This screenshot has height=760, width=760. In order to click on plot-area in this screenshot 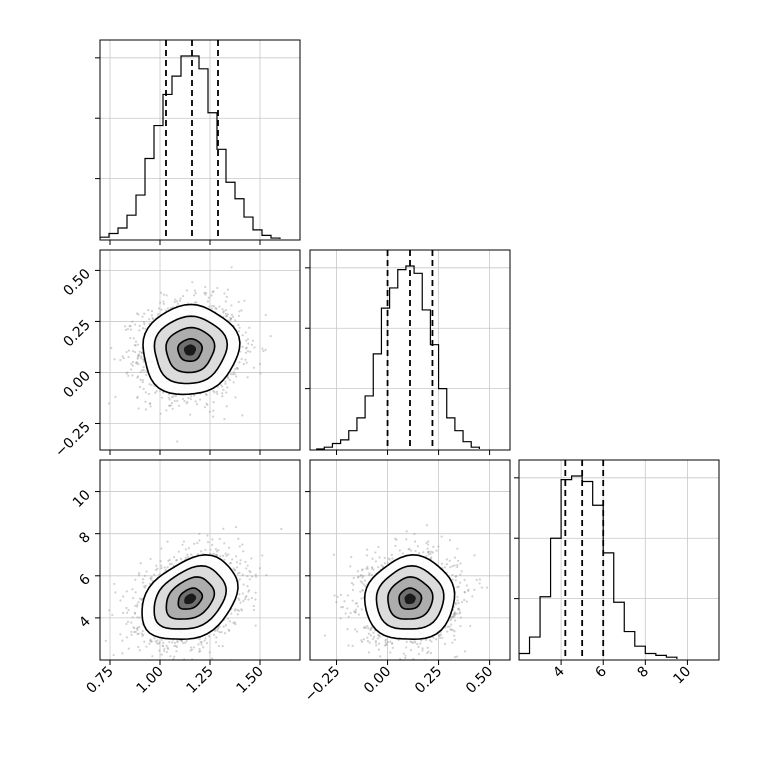, I will do `click(200, 140)`.